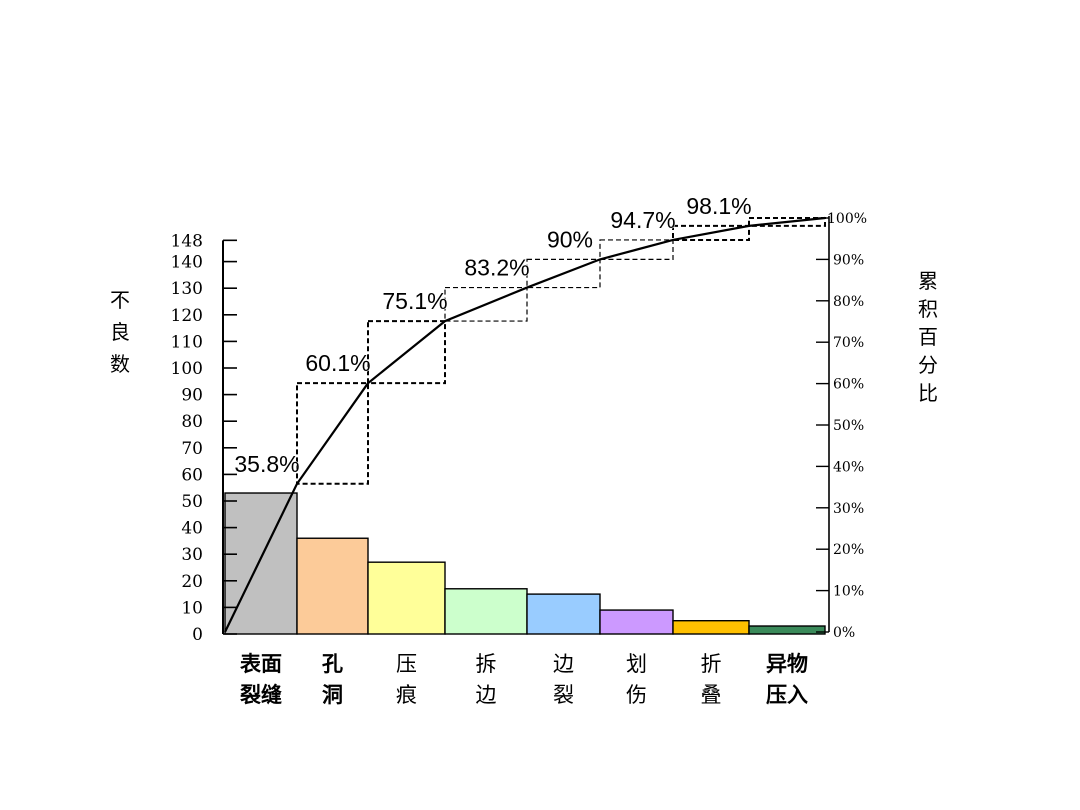  What do you see at coordinates (718, 206) in the screenshot?
I see `cumulative-percent-label: 98.1%` at bounding box center [718, 206].